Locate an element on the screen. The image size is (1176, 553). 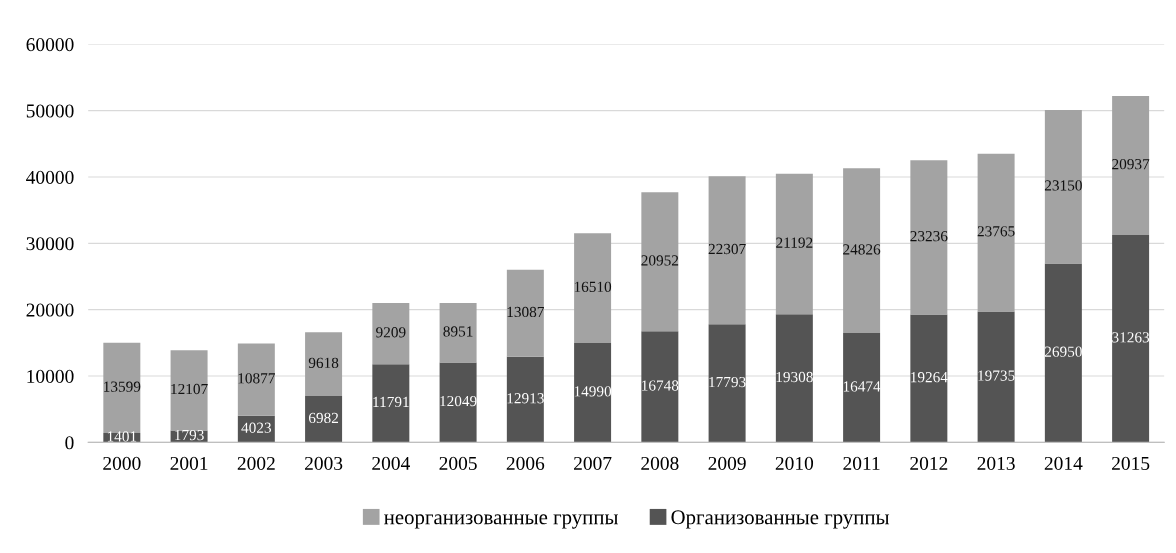
y-tick-label: 50000 is located at coordinates (50, 111).